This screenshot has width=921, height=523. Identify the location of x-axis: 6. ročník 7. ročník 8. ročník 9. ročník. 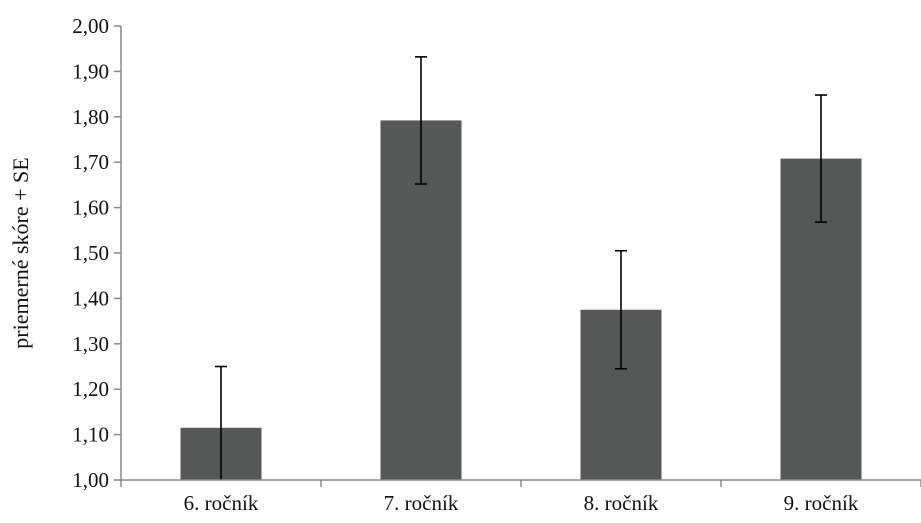
(520, 497).